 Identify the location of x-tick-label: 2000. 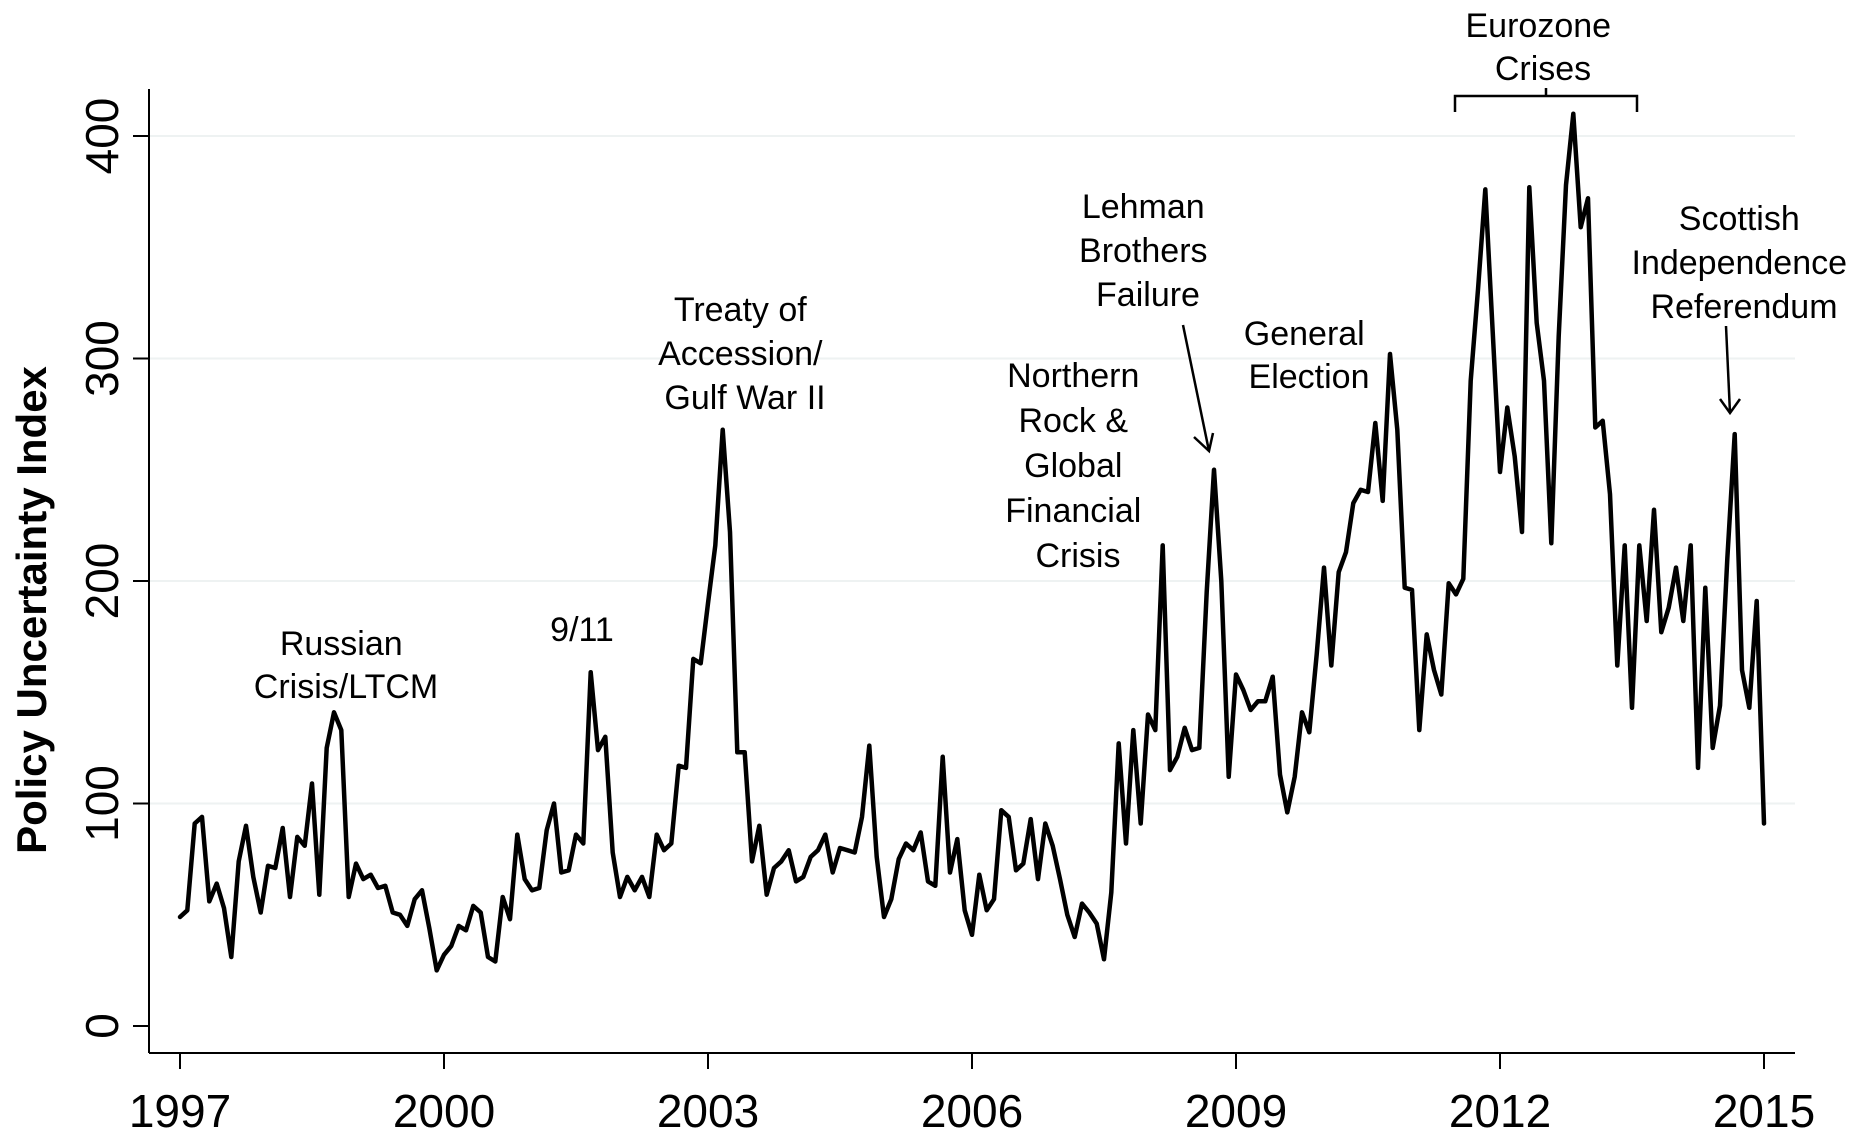
(444, 1108).